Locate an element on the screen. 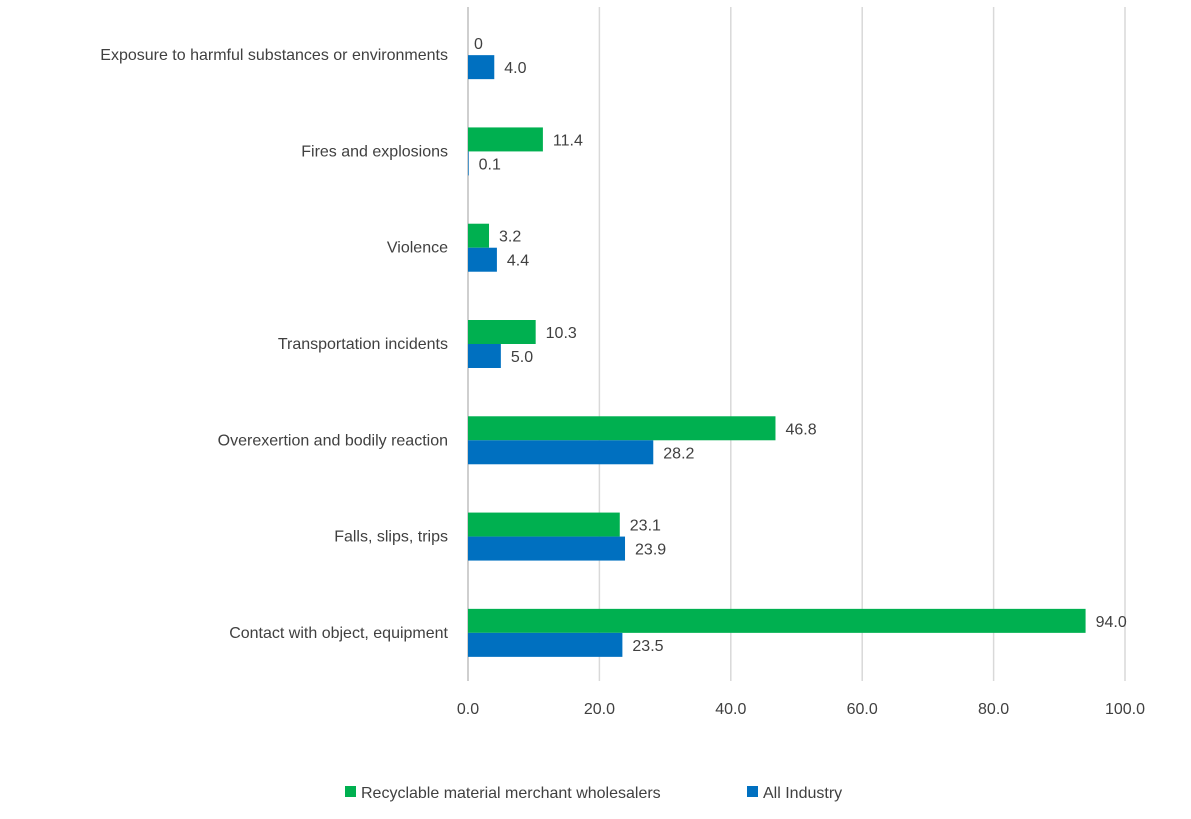 The image size is (1191, 819). category-label: Violence is located at coordinates (417, 248).